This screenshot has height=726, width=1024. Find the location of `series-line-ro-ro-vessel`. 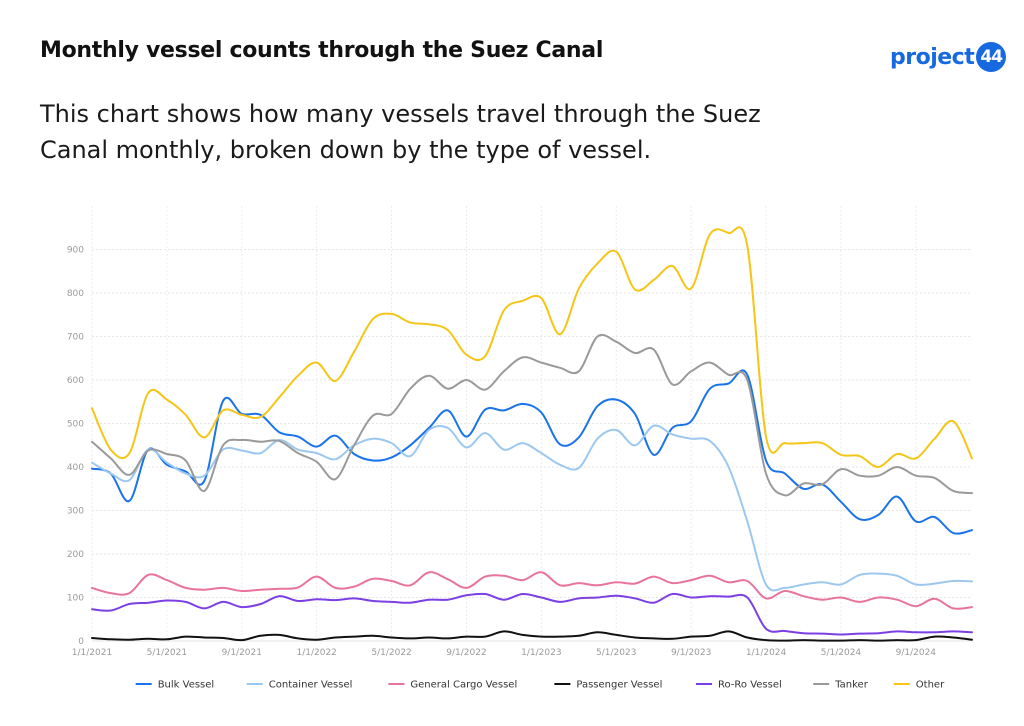

series-line-ro-ro-vessel is located at coordinates (532, 614).